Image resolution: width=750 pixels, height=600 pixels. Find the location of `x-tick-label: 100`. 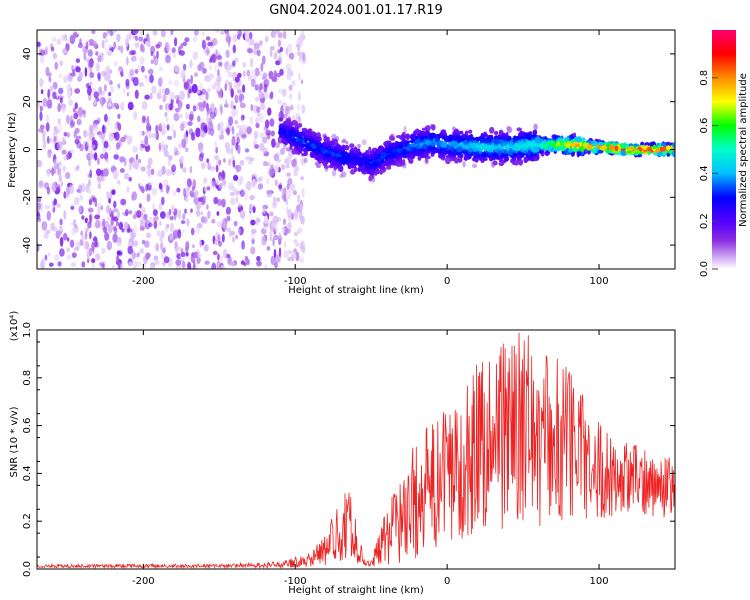

x-tick-label: 100 is located at coordinates (599, 281).